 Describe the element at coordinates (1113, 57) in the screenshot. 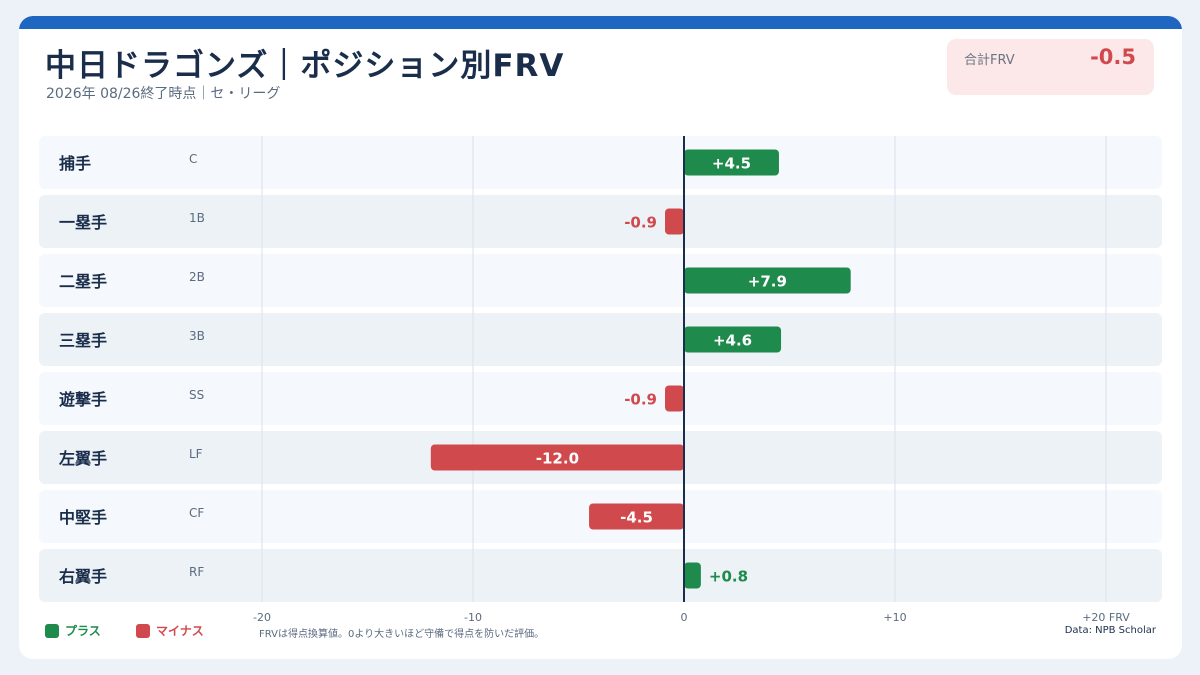

I see `total-frv-value: -0.5` at that location.